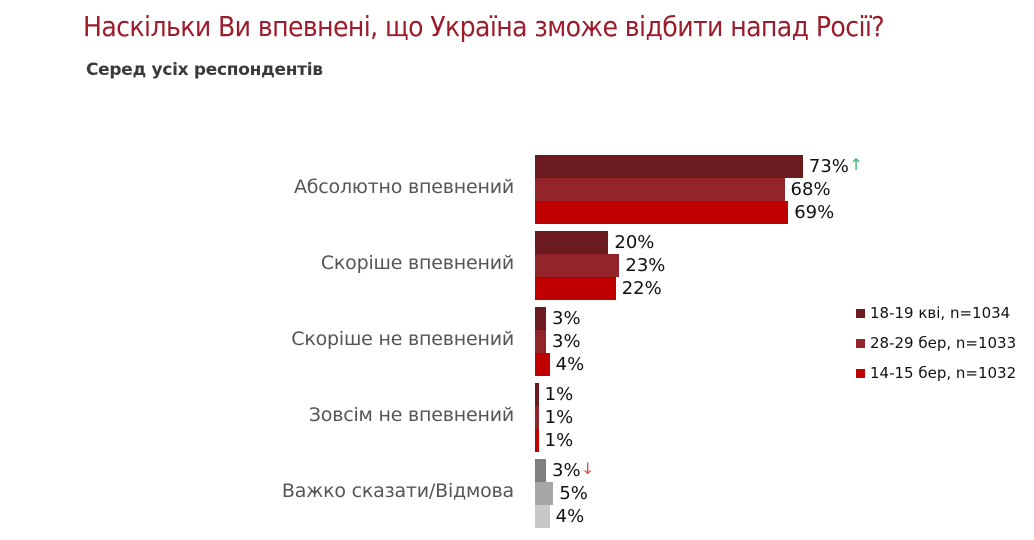 This screenshot has width=1034, height=540. I want to click on legend-item: 14-15 бер, n=1032, so click(936, 373).